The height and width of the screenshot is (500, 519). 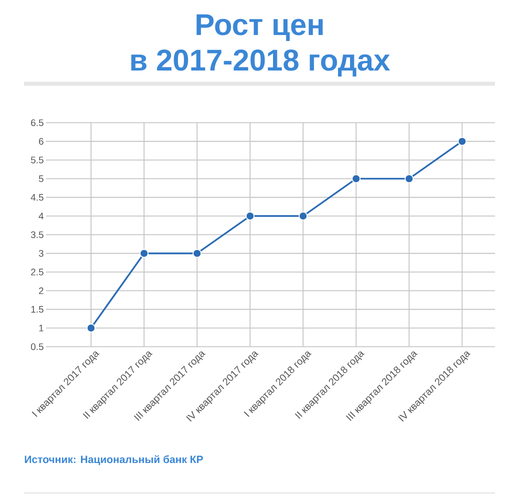 I want to click on y-tick-label: 0.5, so click(x=37, y=346).